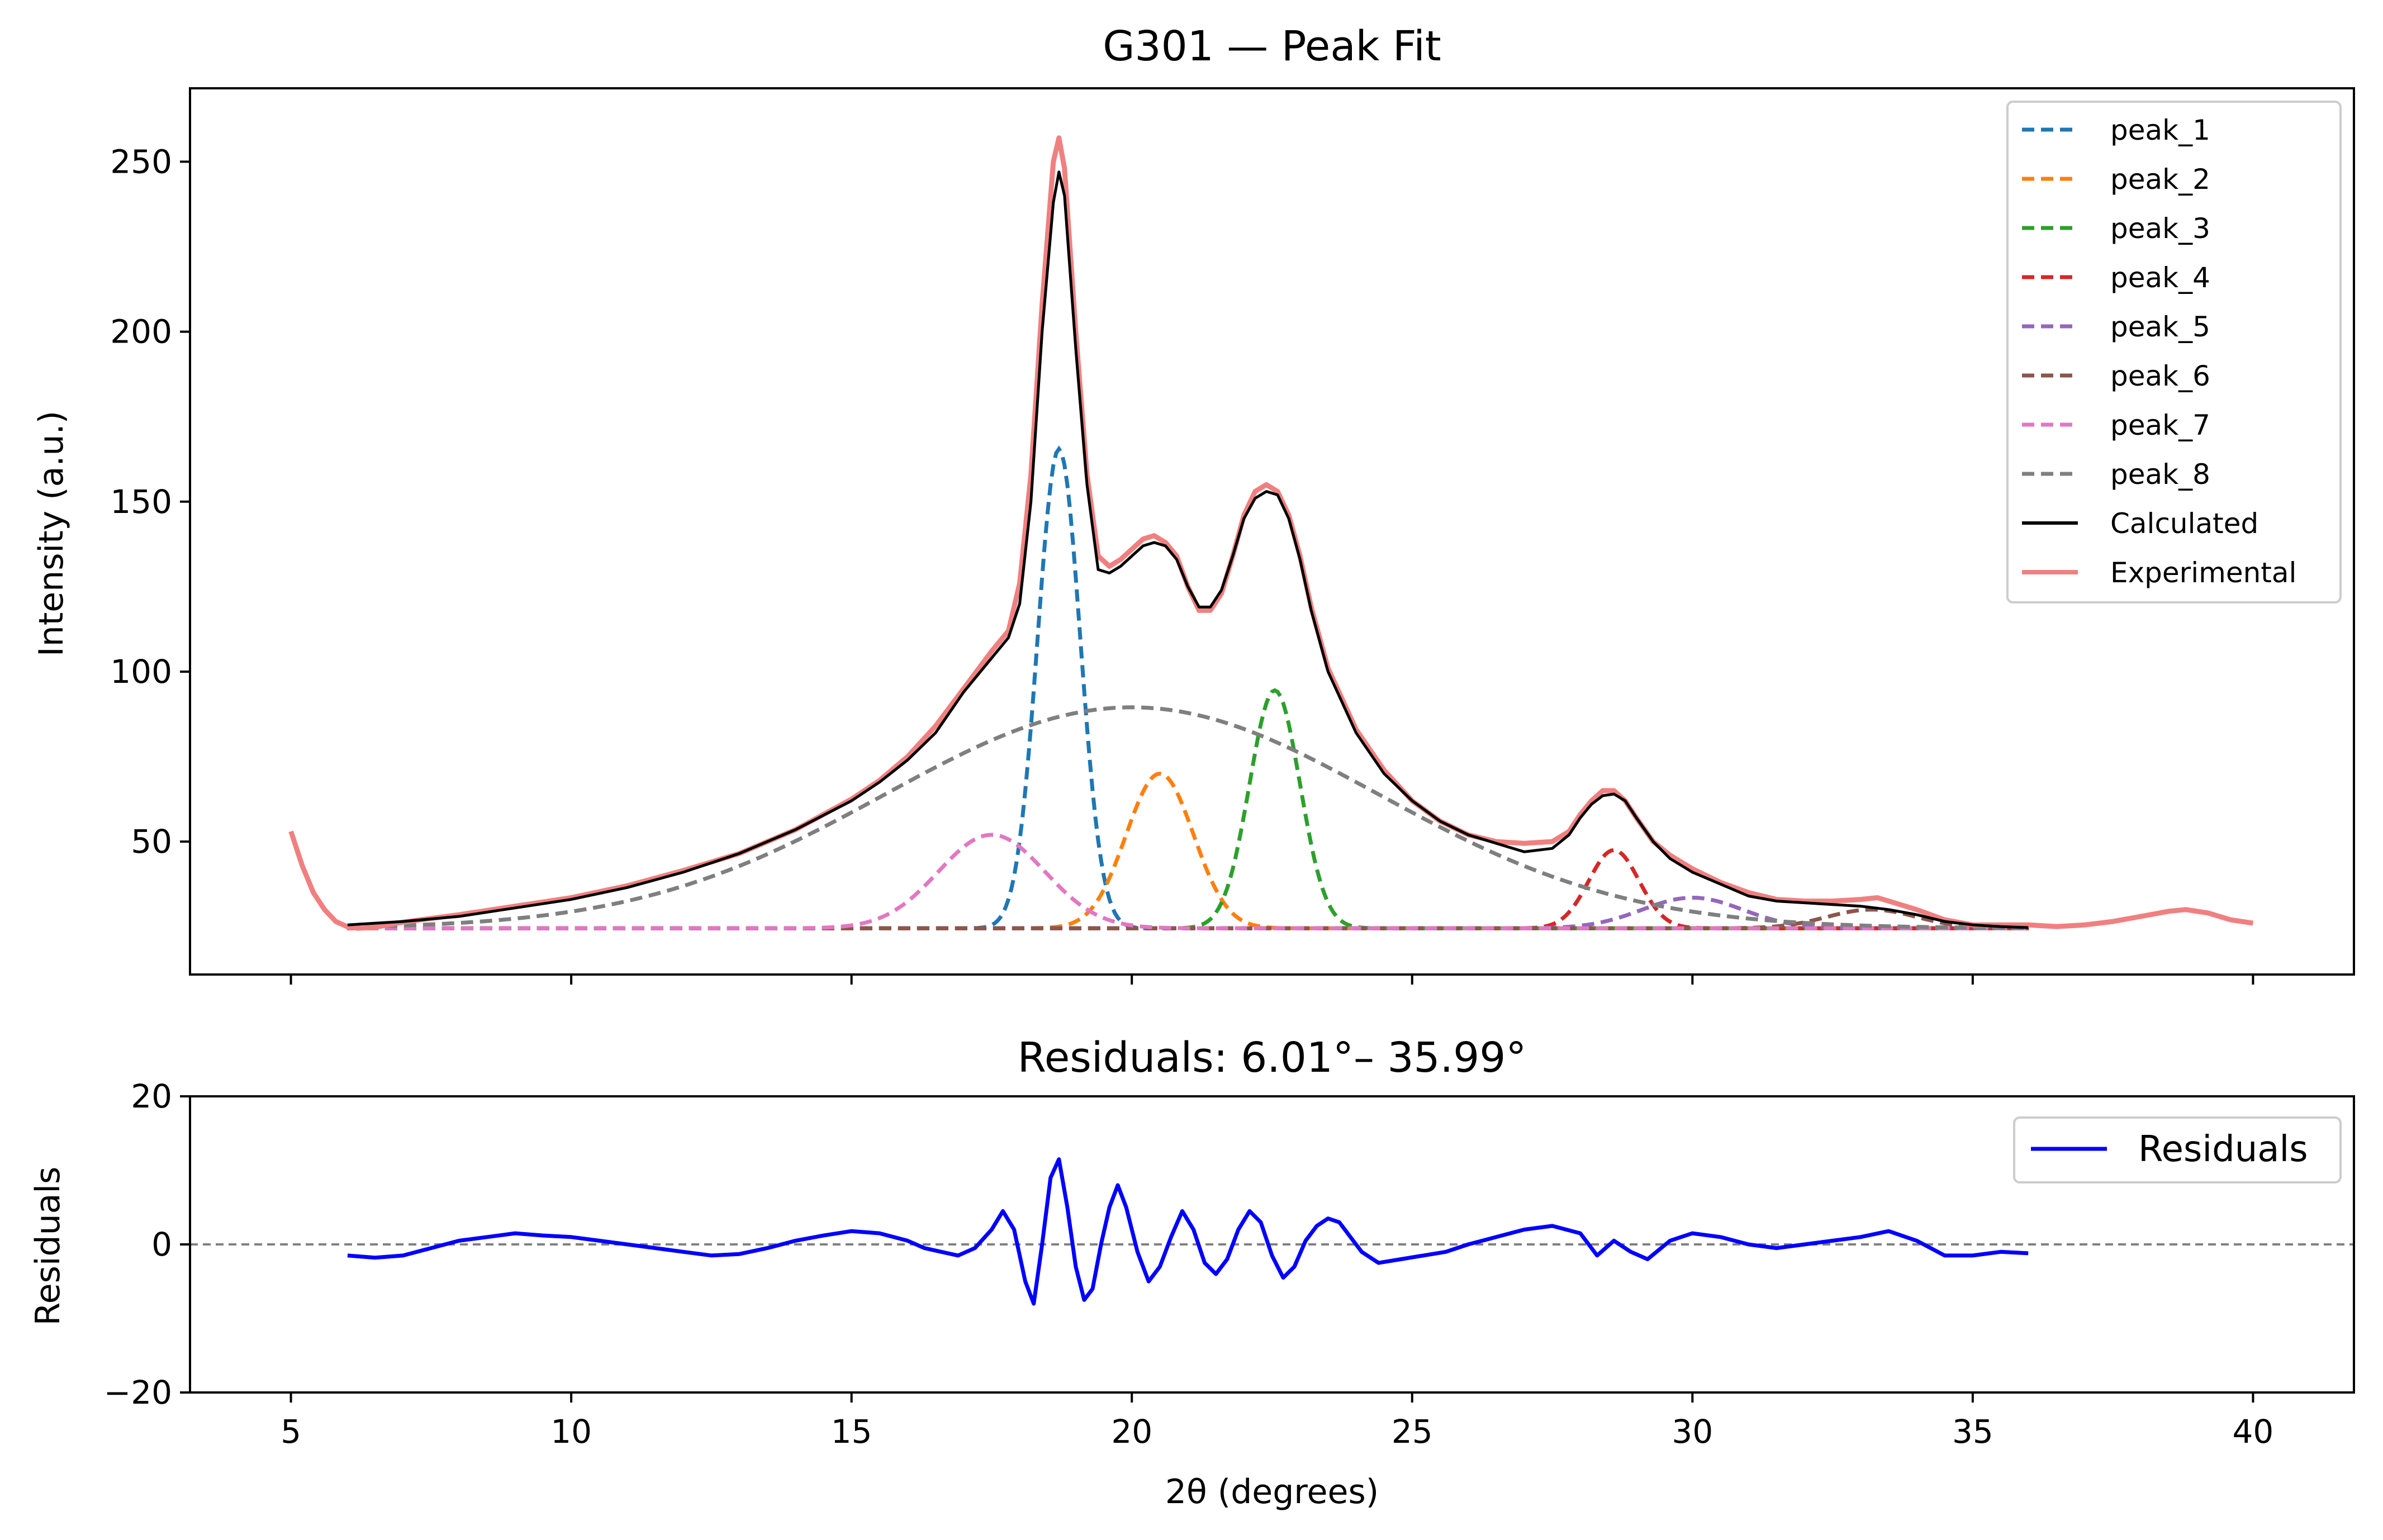 Image resolution: width=2383 pixels, height=1540 pixels. I want to click on legend-peak_3-label: peak_3, so click(2160, 229).